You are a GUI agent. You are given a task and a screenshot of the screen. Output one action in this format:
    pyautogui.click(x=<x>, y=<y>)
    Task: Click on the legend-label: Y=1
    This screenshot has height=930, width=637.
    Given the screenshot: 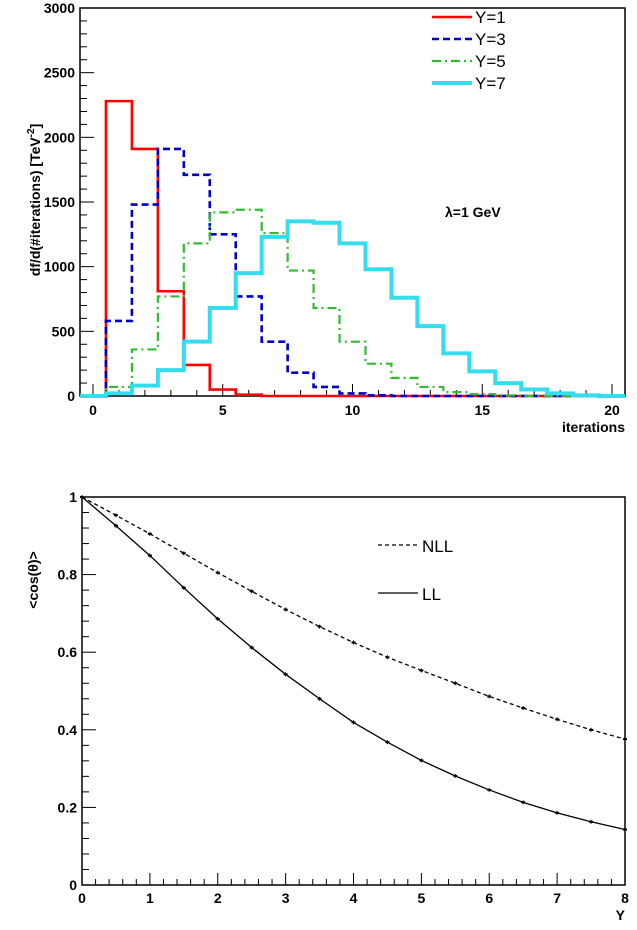 What is the action you would take?
    pyautogui.click(x=490, y=17)
    